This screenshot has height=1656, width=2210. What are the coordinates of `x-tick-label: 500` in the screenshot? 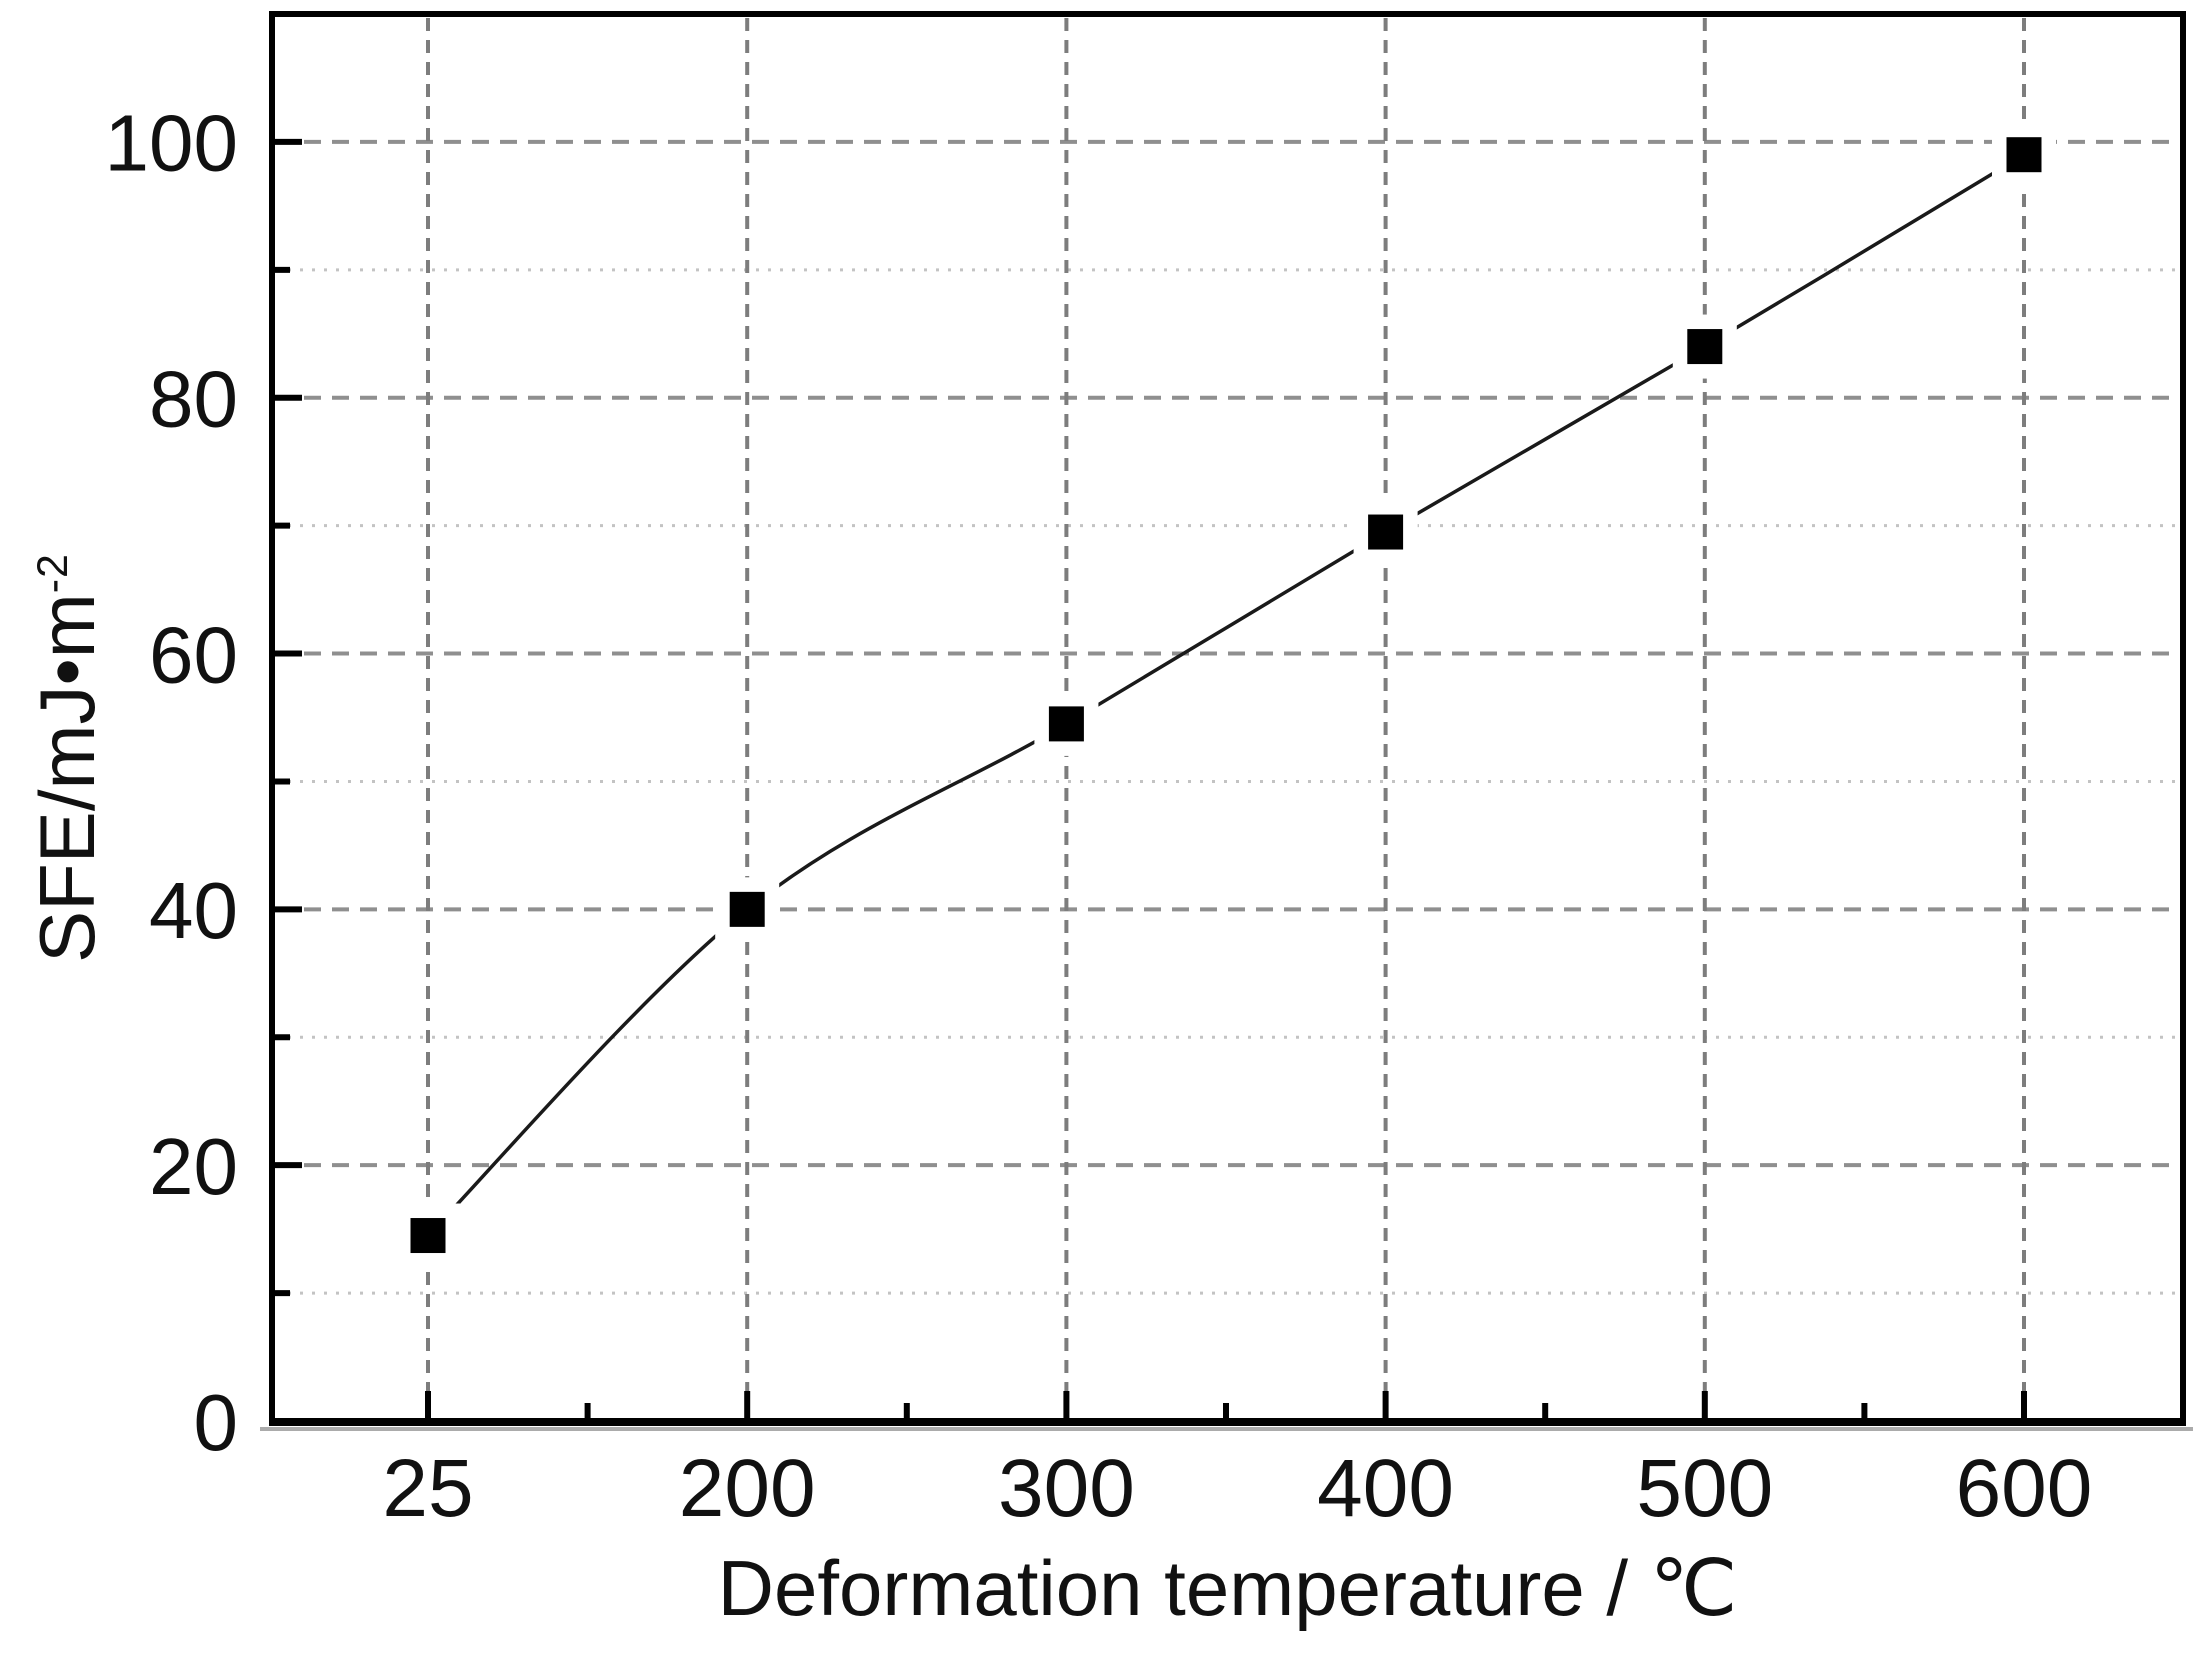 It's located at (1704, 1488).